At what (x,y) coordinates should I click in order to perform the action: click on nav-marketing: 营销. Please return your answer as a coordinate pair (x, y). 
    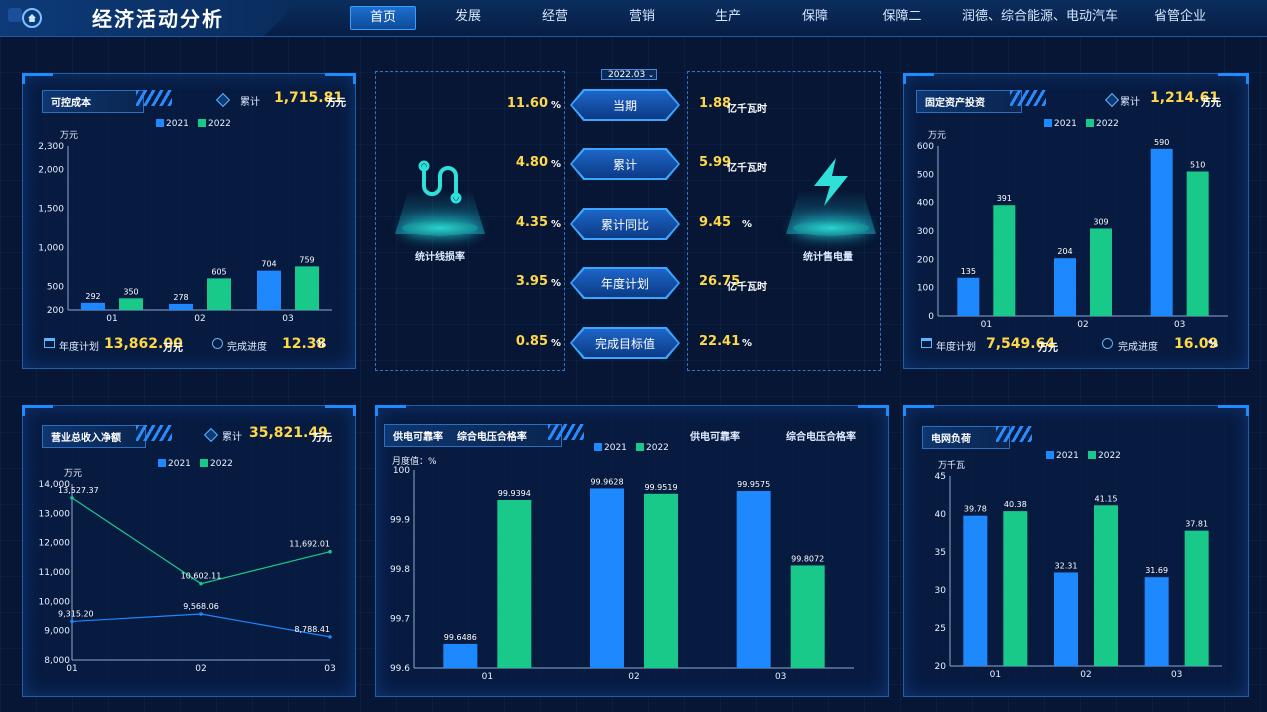
    Looking at the image, I should click on (641, 16).